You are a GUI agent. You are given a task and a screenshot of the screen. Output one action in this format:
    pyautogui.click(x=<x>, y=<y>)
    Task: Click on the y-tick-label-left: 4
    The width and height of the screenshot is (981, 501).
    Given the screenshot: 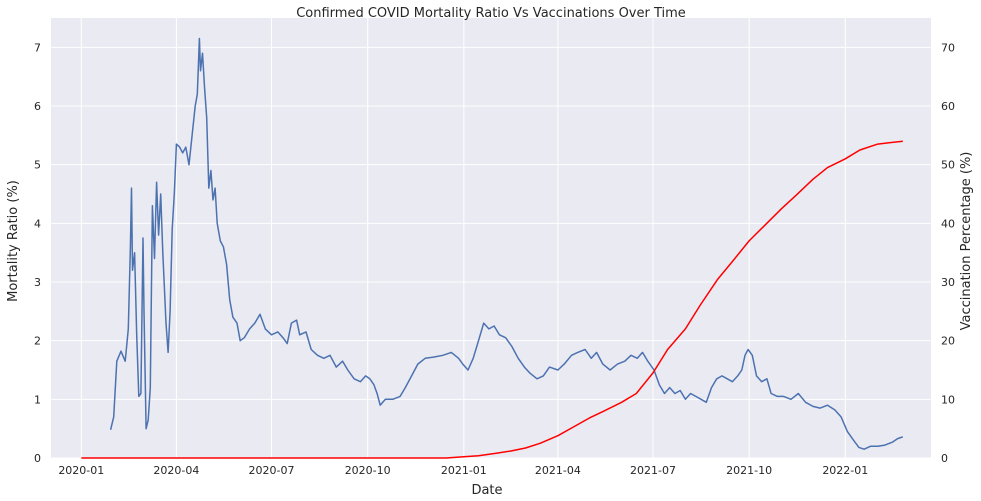 What is the action you would take?
    pyautogui.click(x=37, y=223)
    